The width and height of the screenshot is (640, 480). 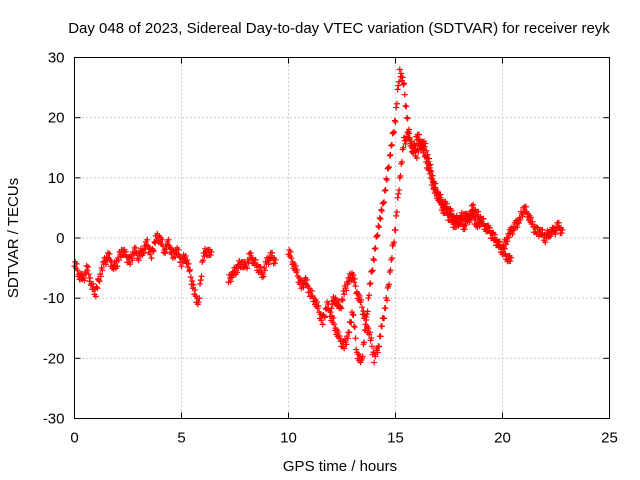 I want to click on y-tick-label: 30, so click(x=56, y=58).